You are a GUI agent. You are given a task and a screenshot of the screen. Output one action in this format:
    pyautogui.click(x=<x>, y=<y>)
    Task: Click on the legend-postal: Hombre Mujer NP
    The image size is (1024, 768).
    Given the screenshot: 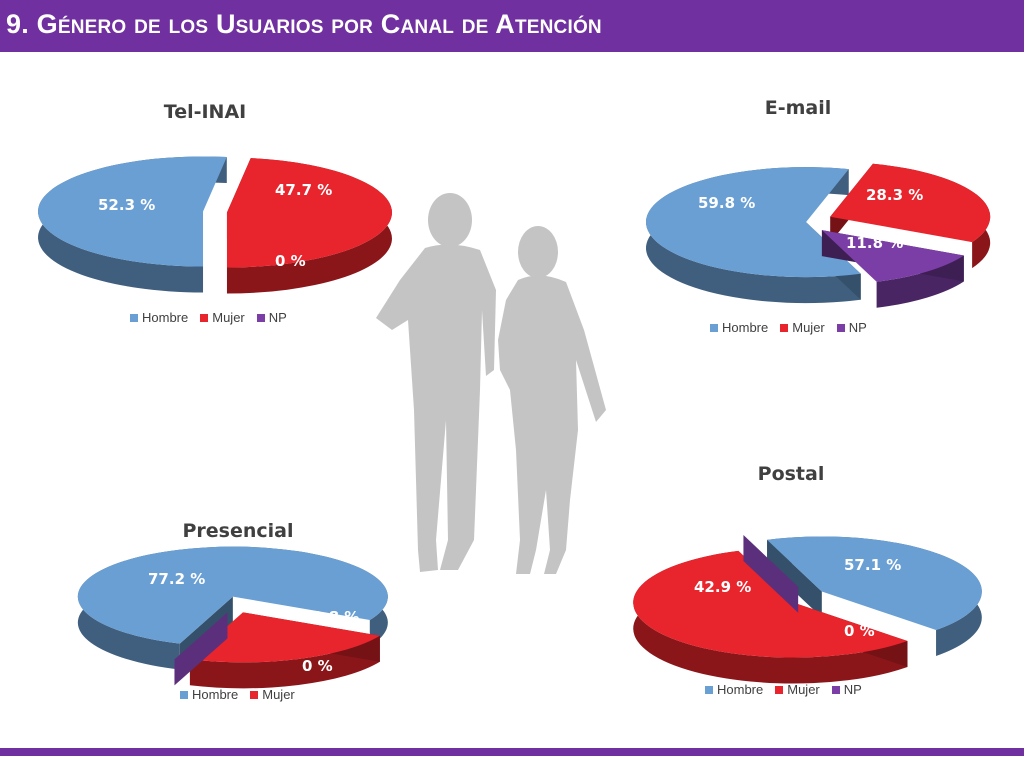 What is the action you would take?
    pyautogui.click(x=783, y=689)
    